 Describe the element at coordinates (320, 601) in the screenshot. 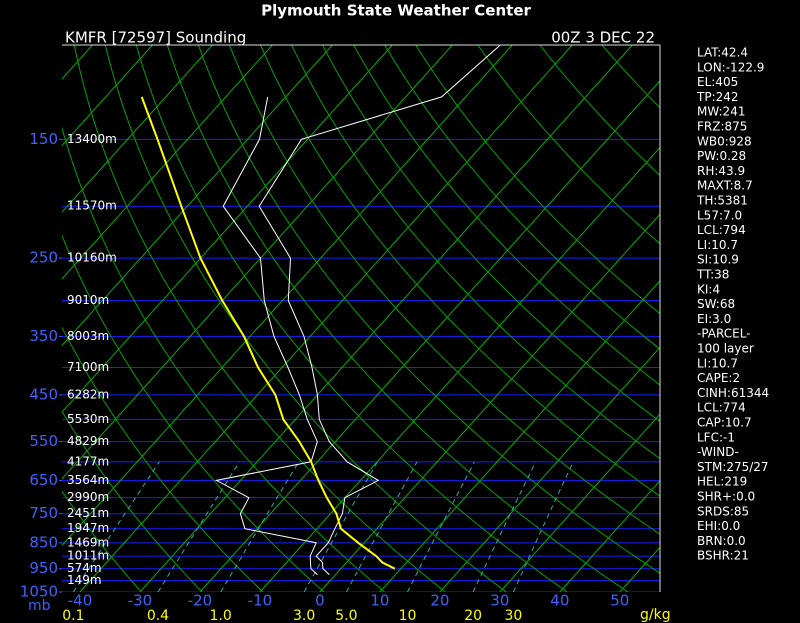

I see `x-tick-label: 0` at that location.